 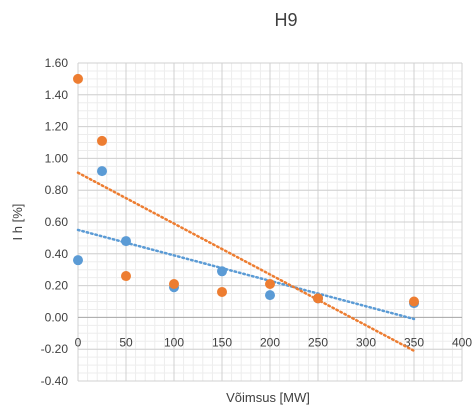 What do you see at coordinates (78, 342) in the screenshot?
I see `x-tick-label: 0` at bounding box center [78, 342].